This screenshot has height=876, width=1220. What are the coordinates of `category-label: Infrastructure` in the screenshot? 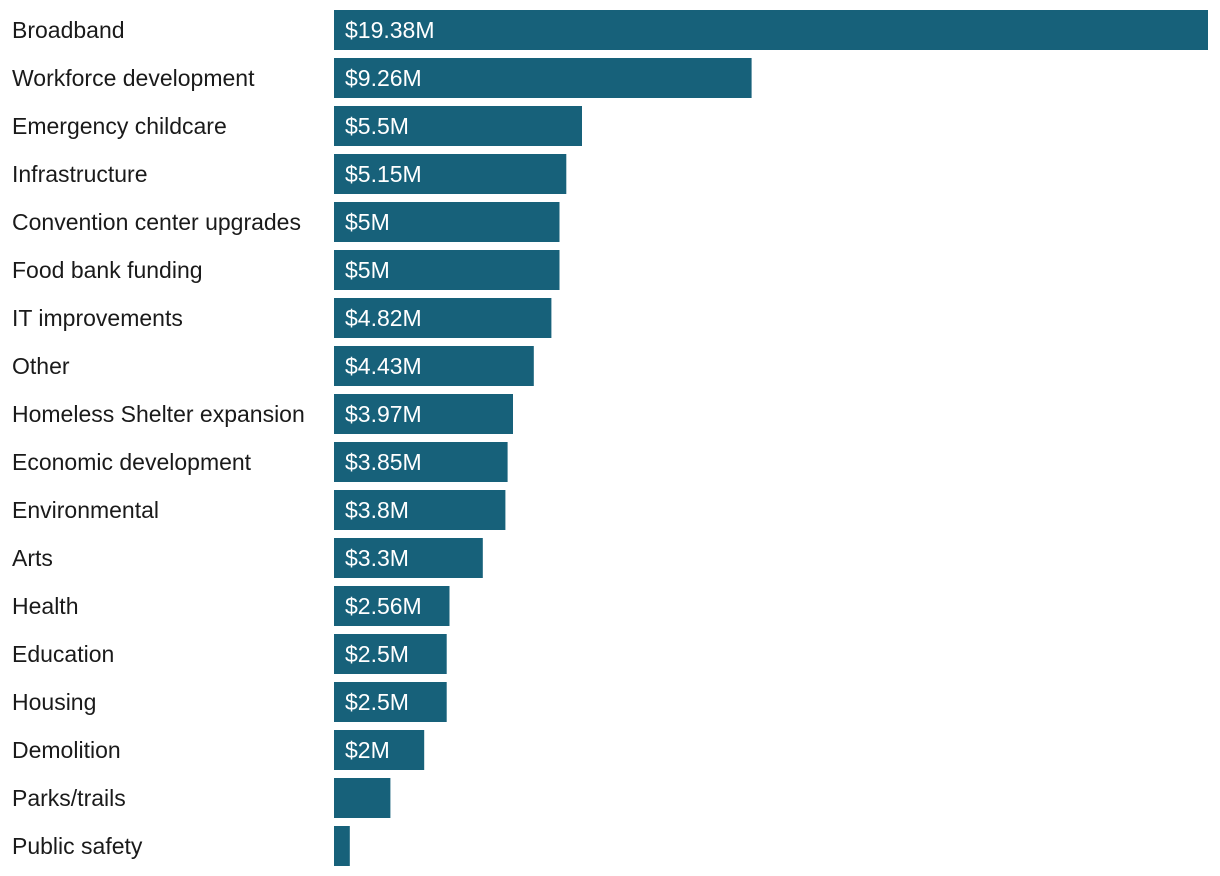 It's located at (80, 174).